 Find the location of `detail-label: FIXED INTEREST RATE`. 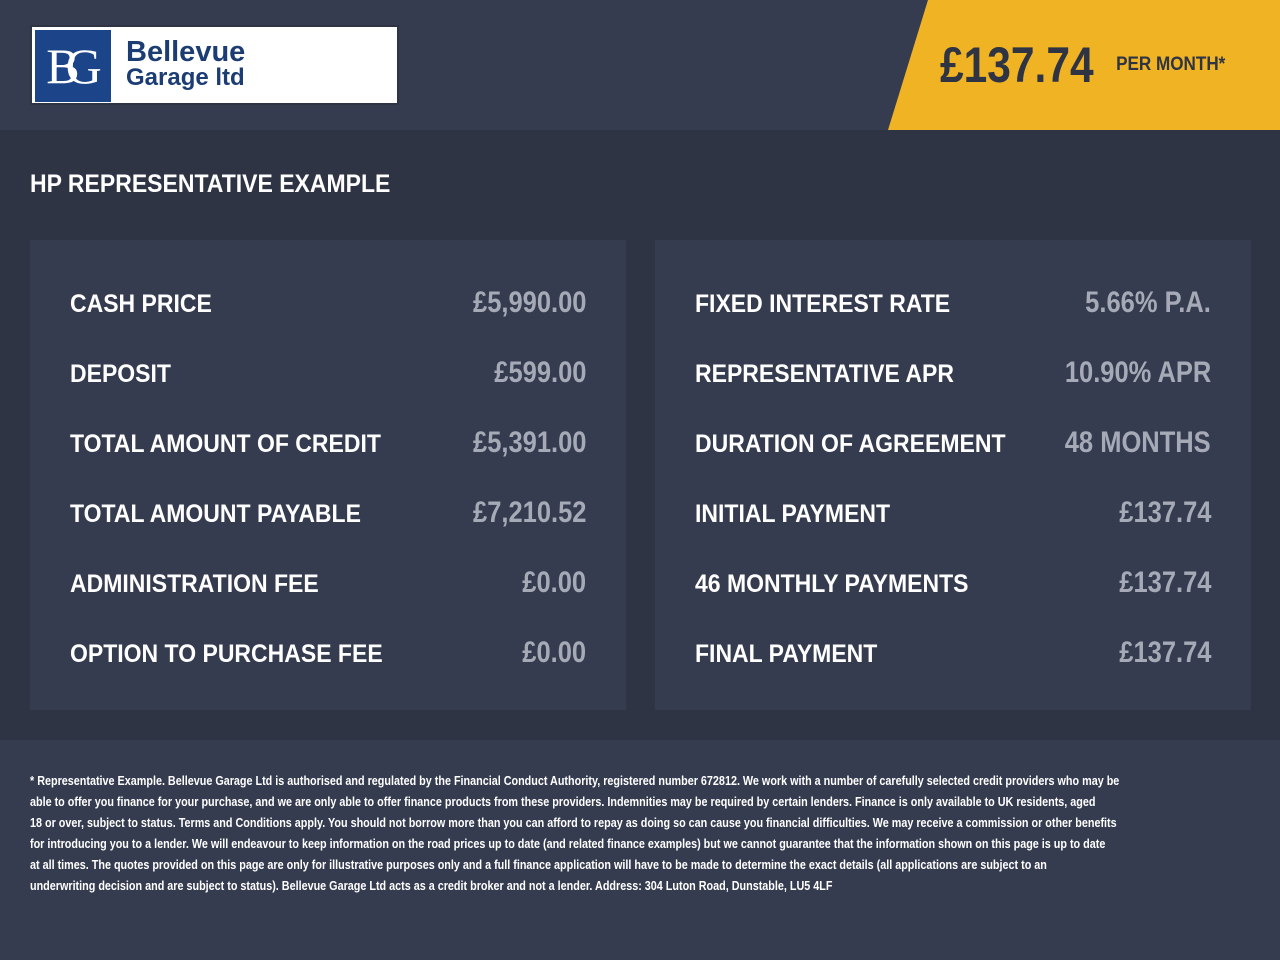

detail-label: FIXED INTEREST RATE is located at coordinates (823, 304).